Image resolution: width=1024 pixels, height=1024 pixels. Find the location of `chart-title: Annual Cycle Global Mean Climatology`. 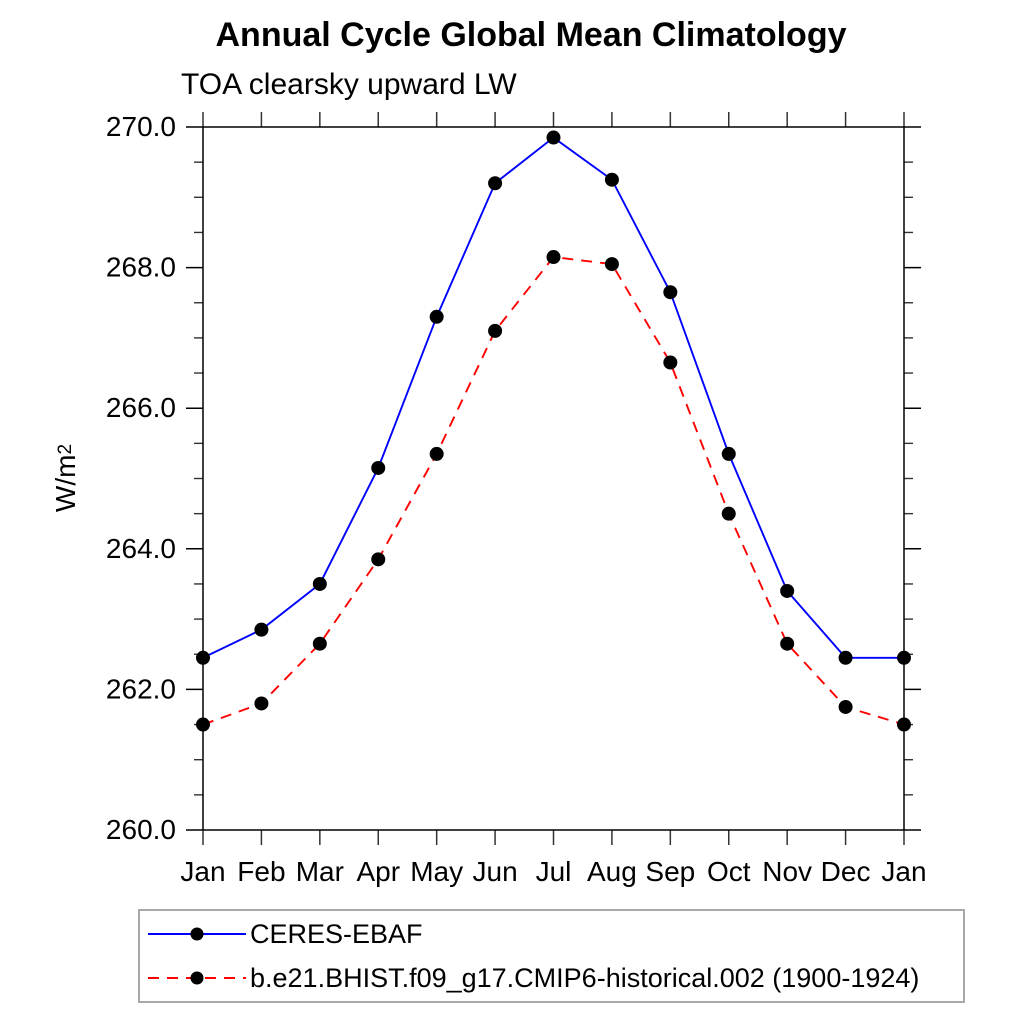

chart-title: Annual Cycle Global Mean Climatology is located at coordinates (531, 35).